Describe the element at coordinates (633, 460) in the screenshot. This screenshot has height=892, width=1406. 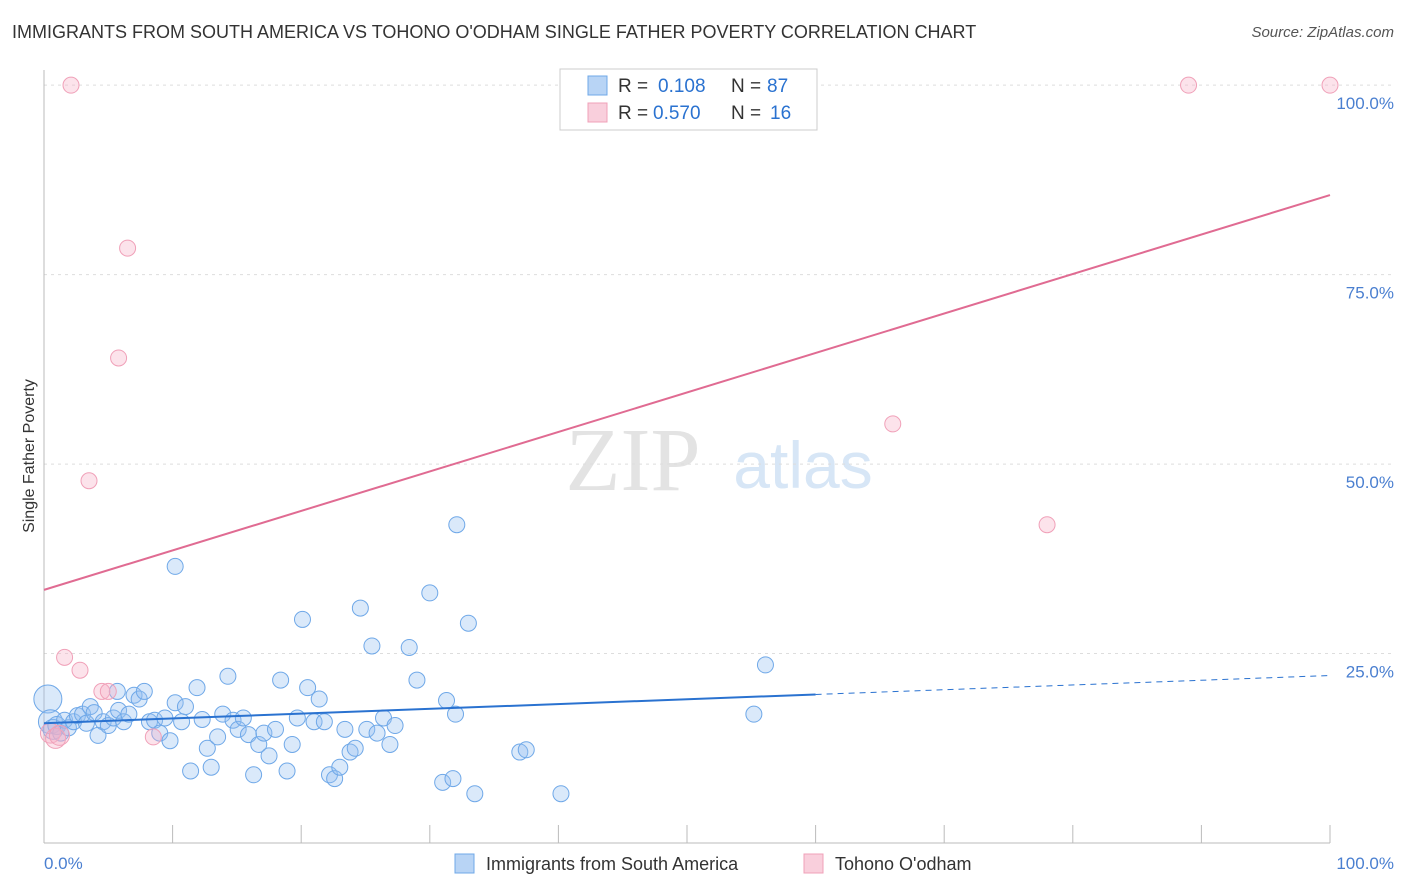
I see `watermark-zip: ZIP` at that location.